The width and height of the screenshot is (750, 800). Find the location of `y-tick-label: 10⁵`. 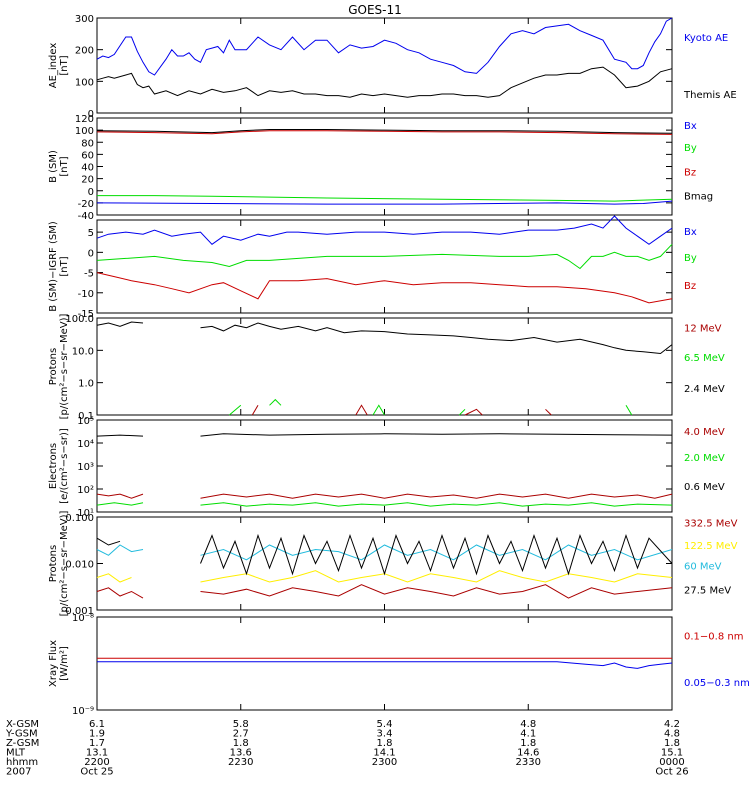

y-tick-label: 10⁵ is located at coordinates (85, 421).